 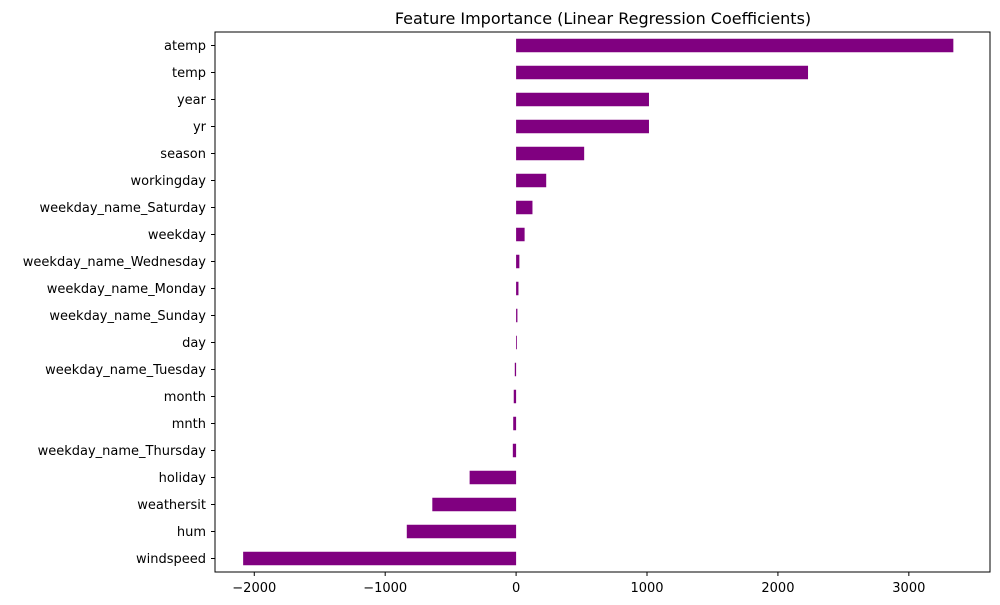 What do you see at coordinates (192, 100) in the screenshot?
I see `y-tick-label: year` at bounding box center [192, 100].